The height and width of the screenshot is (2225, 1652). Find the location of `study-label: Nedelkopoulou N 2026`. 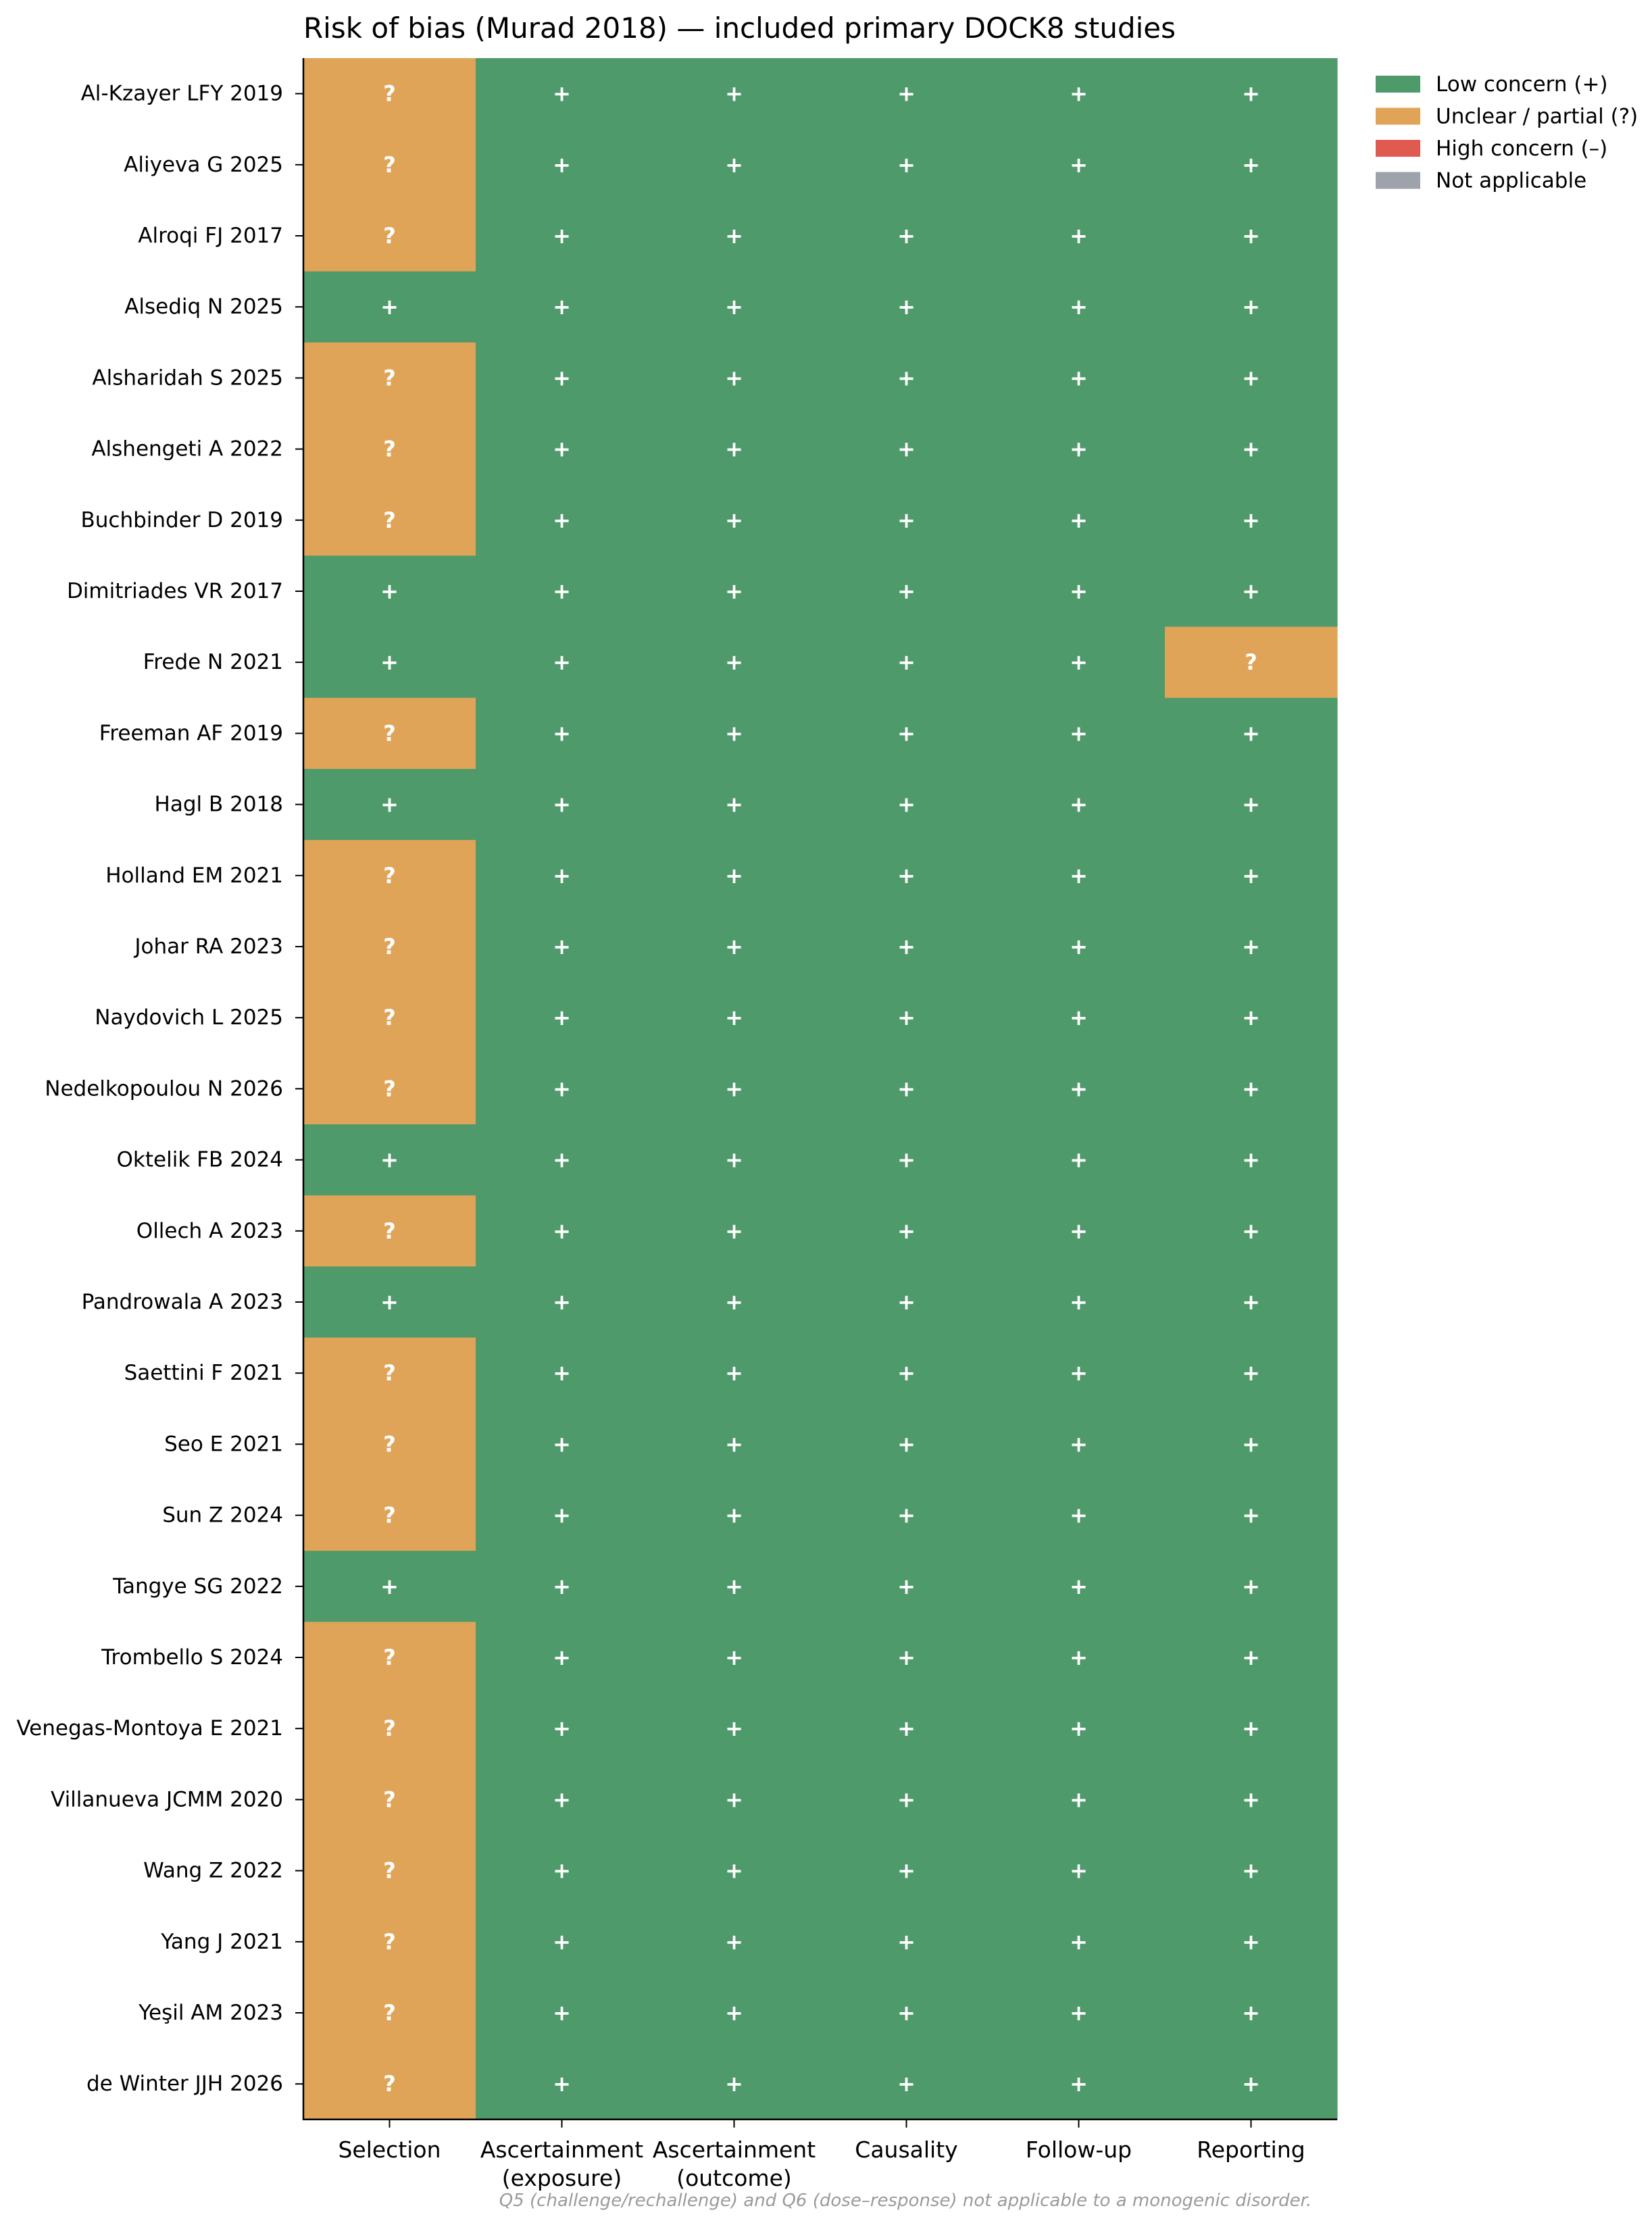

study-label: Nedelkopoulou N 2026 is located at coordinates (164, 1088).